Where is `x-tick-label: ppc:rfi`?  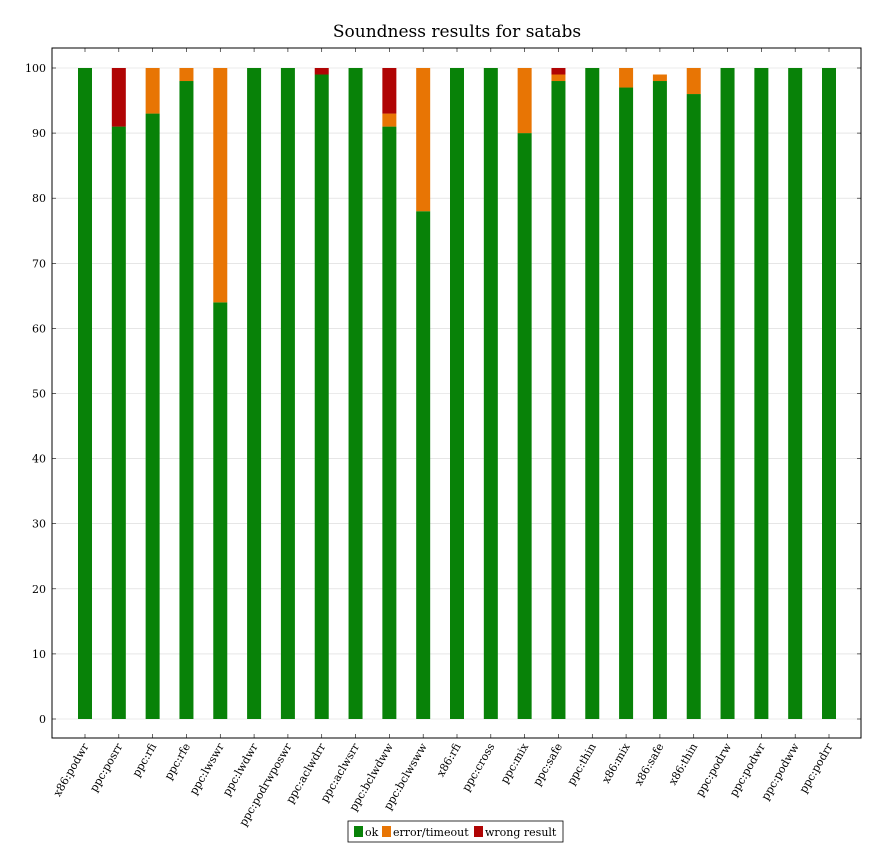
x-tick-label: ppc:rfi is located at coordinates (145, 759).